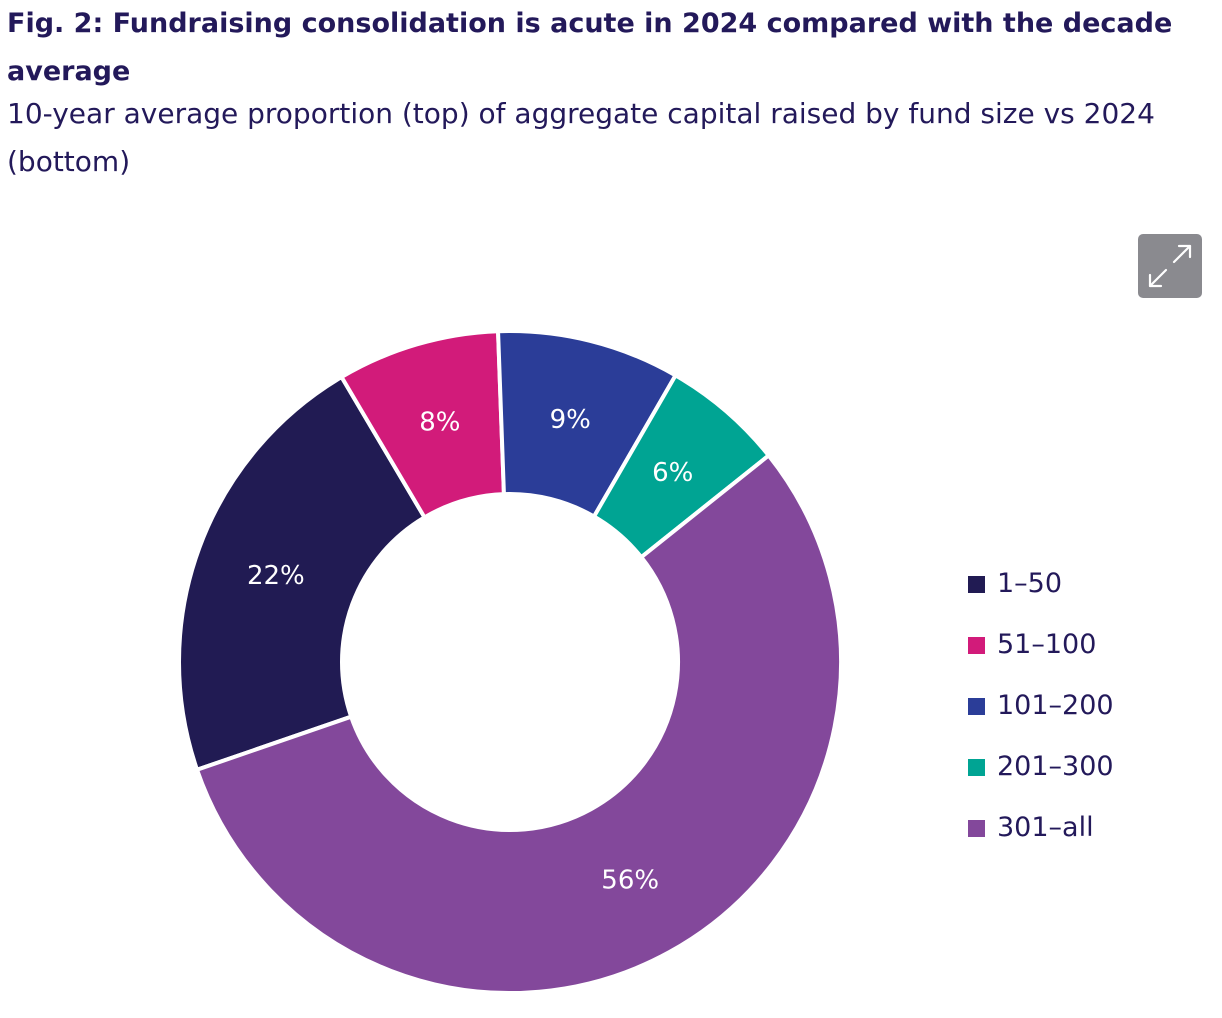 This screenshot has width=1222, height=1018. Describe the element at coordinates (1047, 644) in the screenshot. I see `legend-label: 51–100` at that location.